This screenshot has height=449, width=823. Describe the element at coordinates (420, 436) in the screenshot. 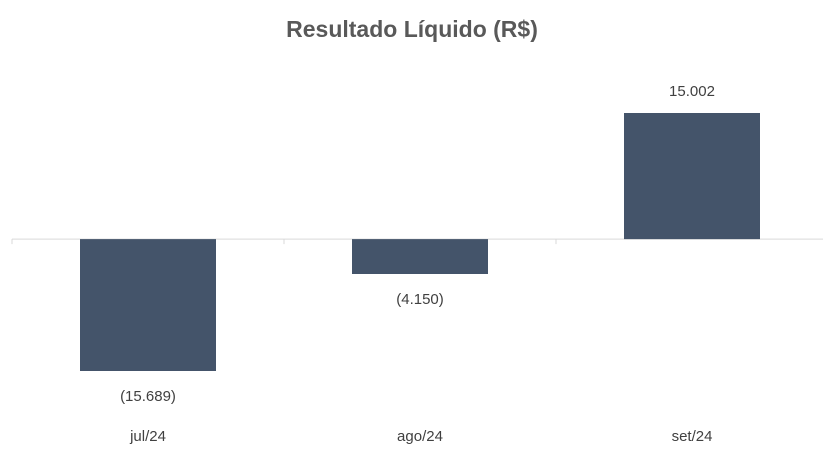

I see `x-tick-label: ago/24` at that location.